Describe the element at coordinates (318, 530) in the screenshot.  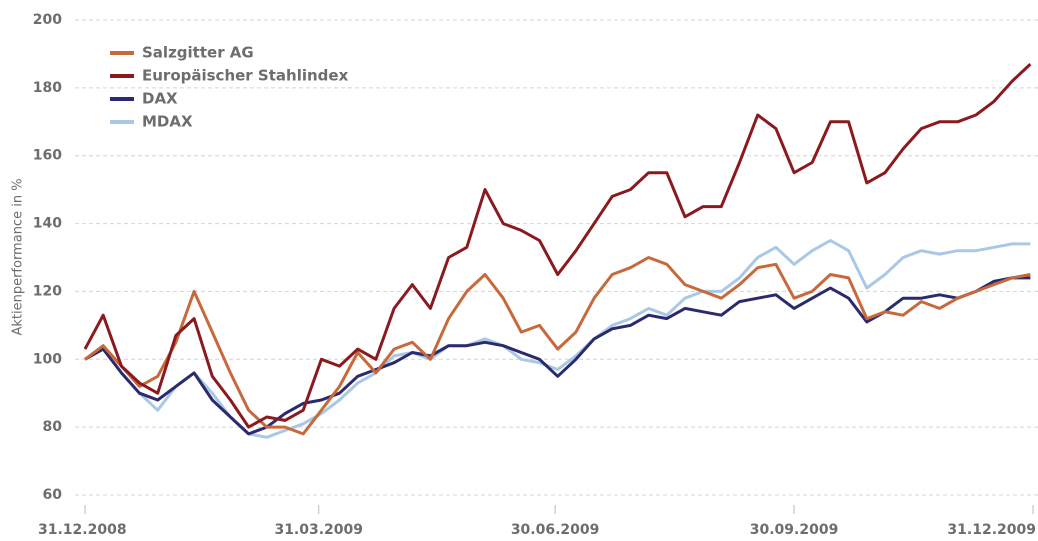
I see `x-tick-label: 31.03.2009` at that location.